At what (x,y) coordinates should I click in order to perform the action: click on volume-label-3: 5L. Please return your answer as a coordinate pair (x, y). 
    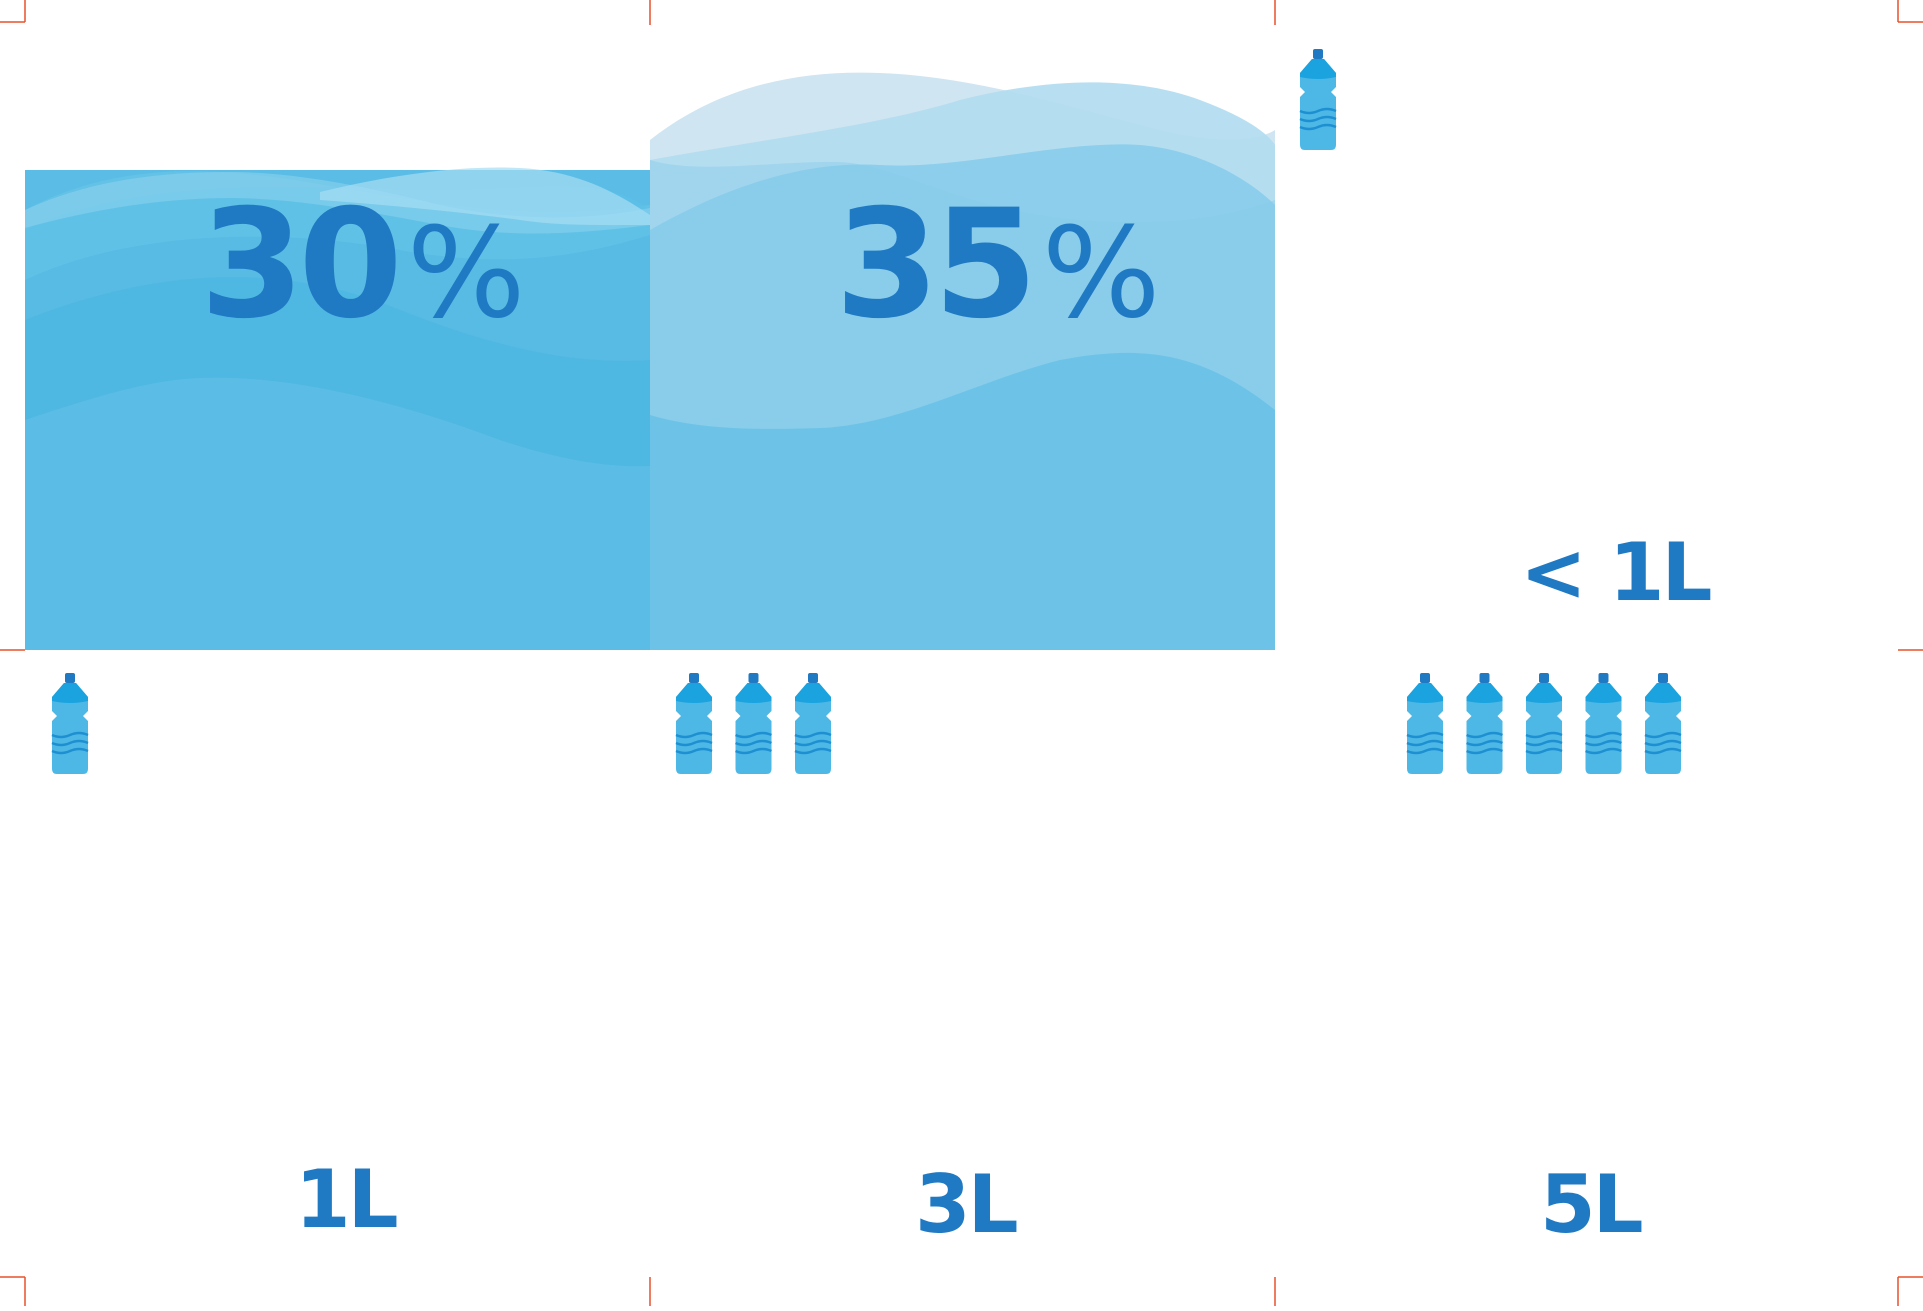
    Looking at the image, I should click on (1592, 1204).